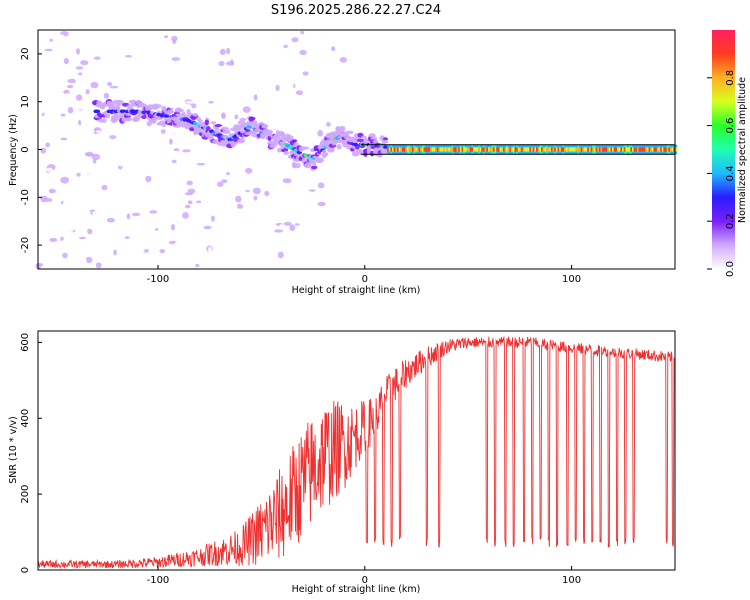  What do you see at coordinates (25, 245) in the screenshot?
I see `spectrogram-y-tick-label: -20` at bounding box center [25, 245].